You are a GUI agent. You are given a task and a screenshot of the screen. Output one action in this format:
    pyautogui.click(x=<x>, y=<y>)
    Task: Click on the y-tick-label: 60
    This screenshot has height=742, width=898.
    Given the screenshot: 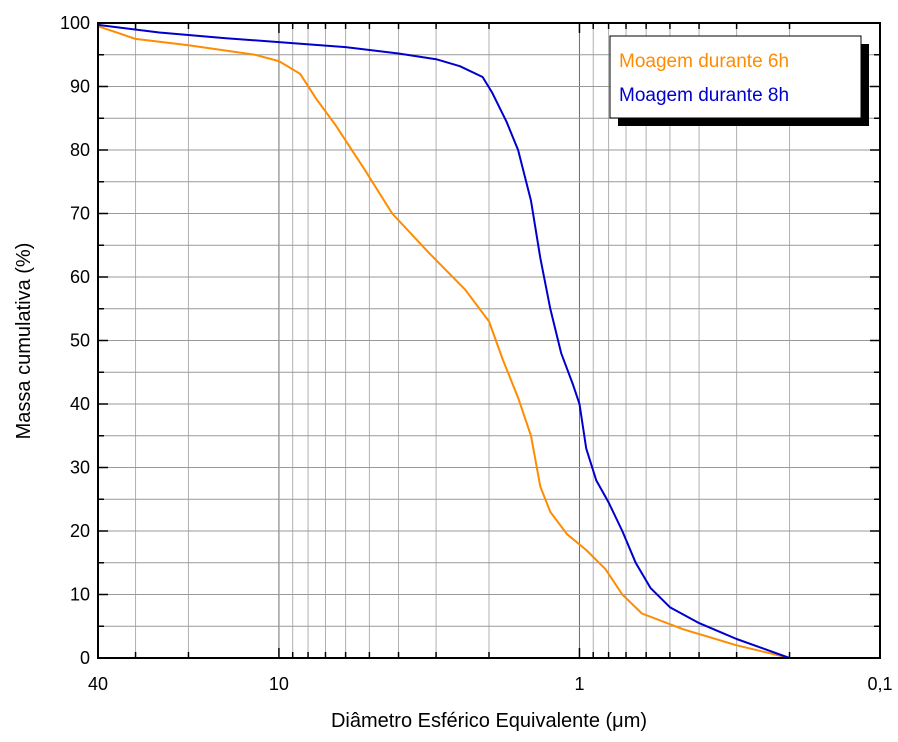 What is the action you would take?
    pyautogui.click(x=80, y=277)
    